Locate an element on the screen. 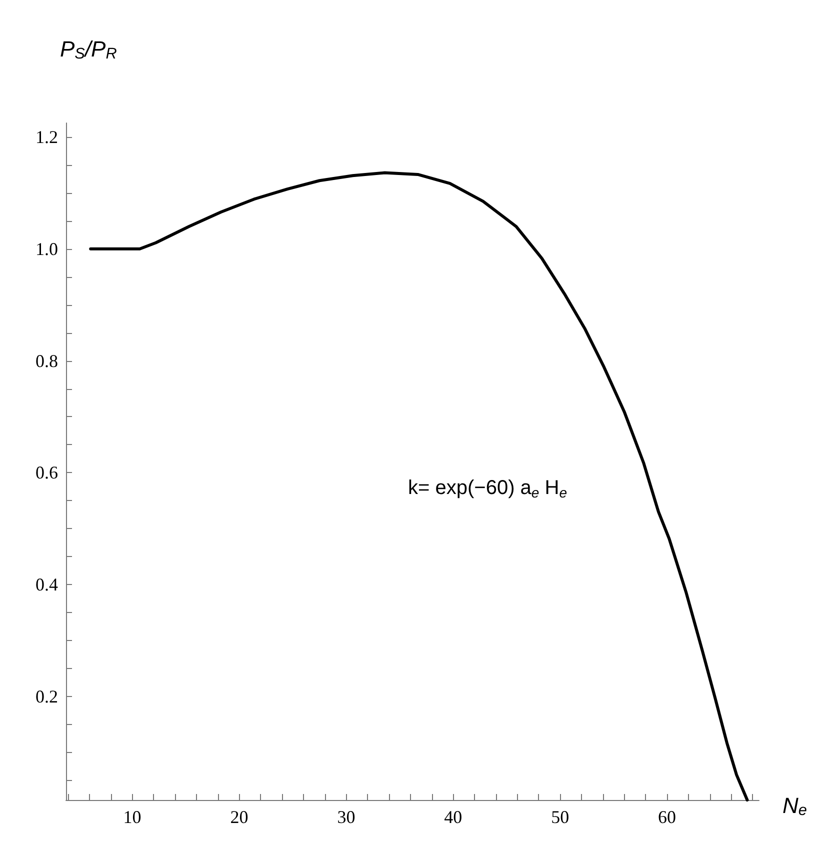 The height and width of the screenshot is (848, 837). y-tick-label: 0.4 is located at coordinates (47, 584).